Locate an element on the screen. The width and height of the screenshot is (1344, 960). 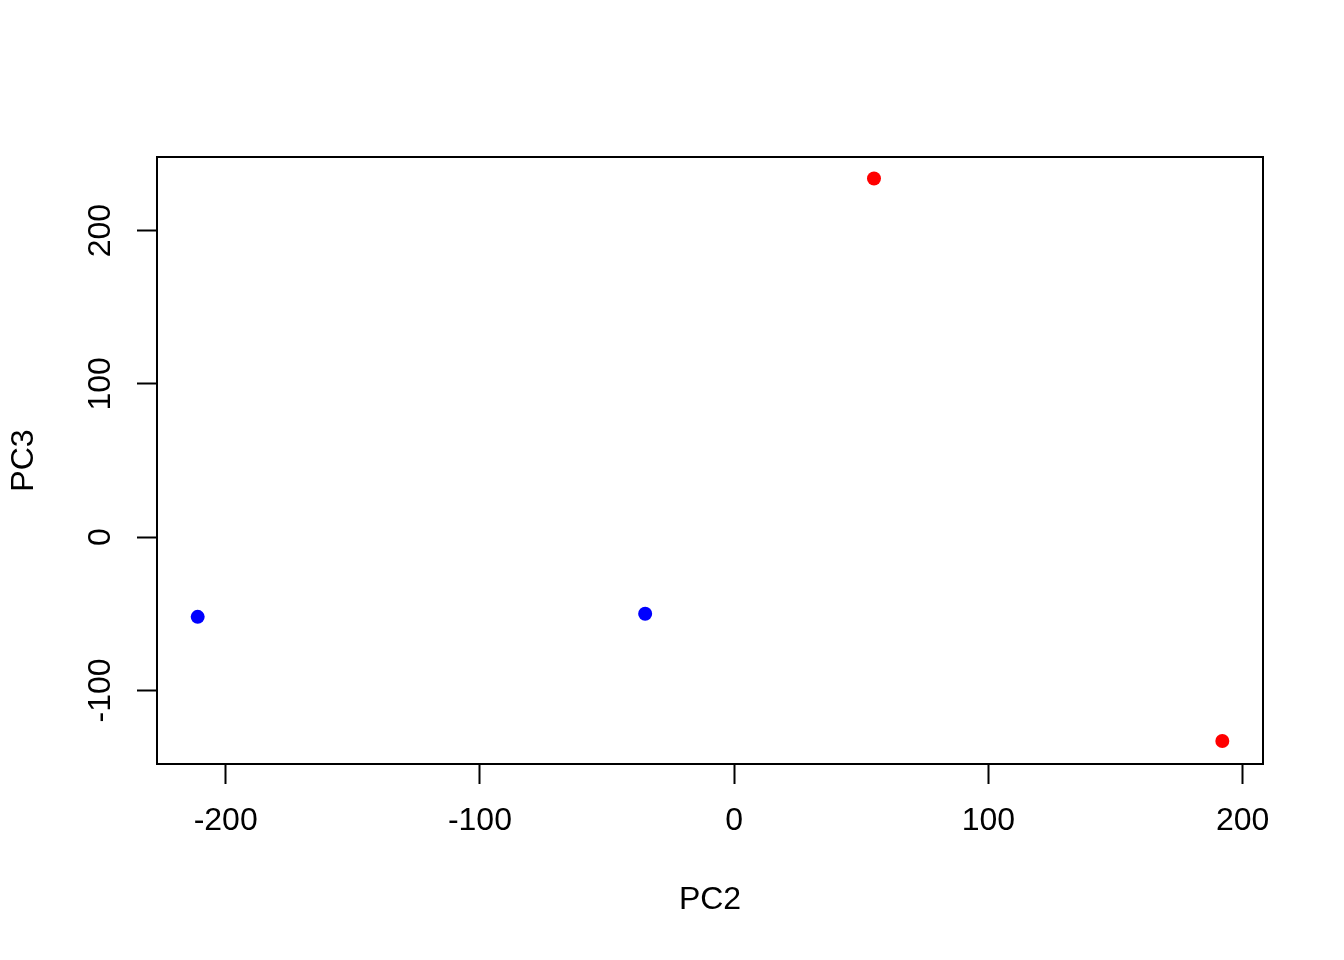
x-tick-label: 0 is located at coordinates (734, 819).